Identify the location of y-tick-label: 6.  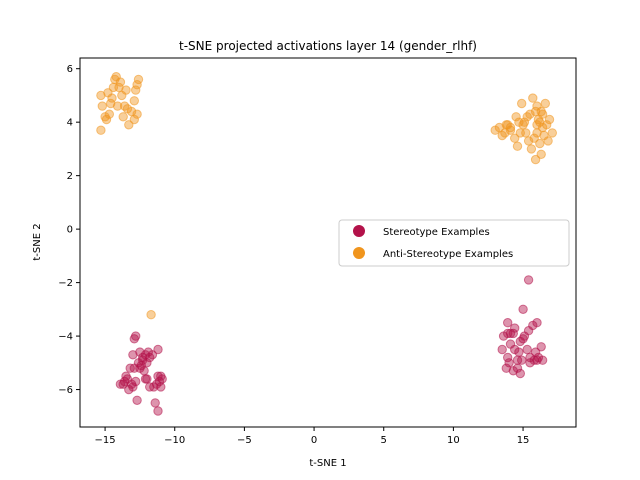
(70, 69).